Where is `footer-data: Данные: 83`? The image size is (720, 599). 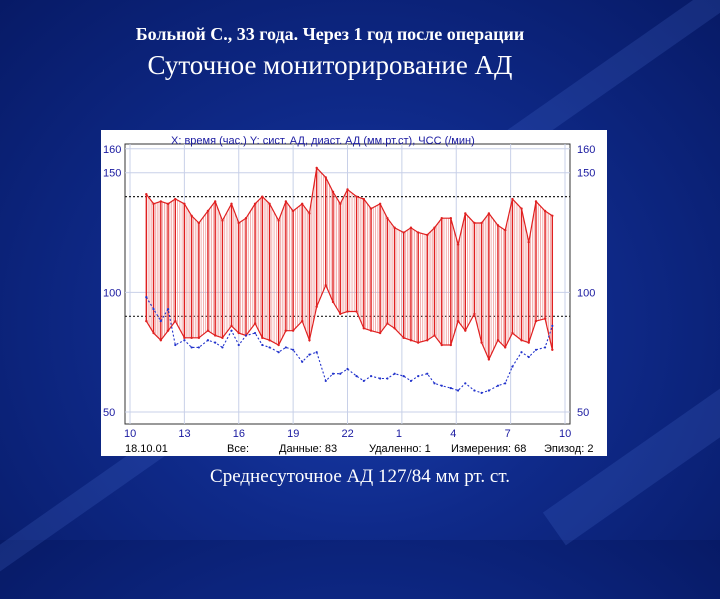
footer-data: Данные: 83 is located at coordinates (308, 449).